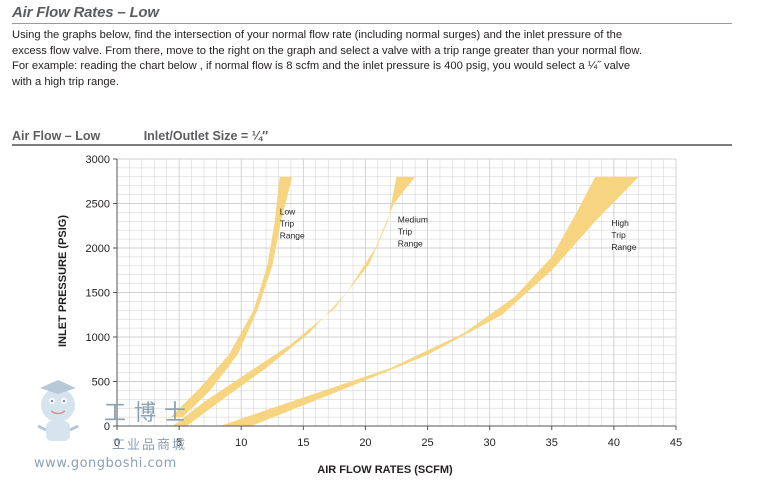  I want to click on watermark-mascot-icon, so click(58, 410).